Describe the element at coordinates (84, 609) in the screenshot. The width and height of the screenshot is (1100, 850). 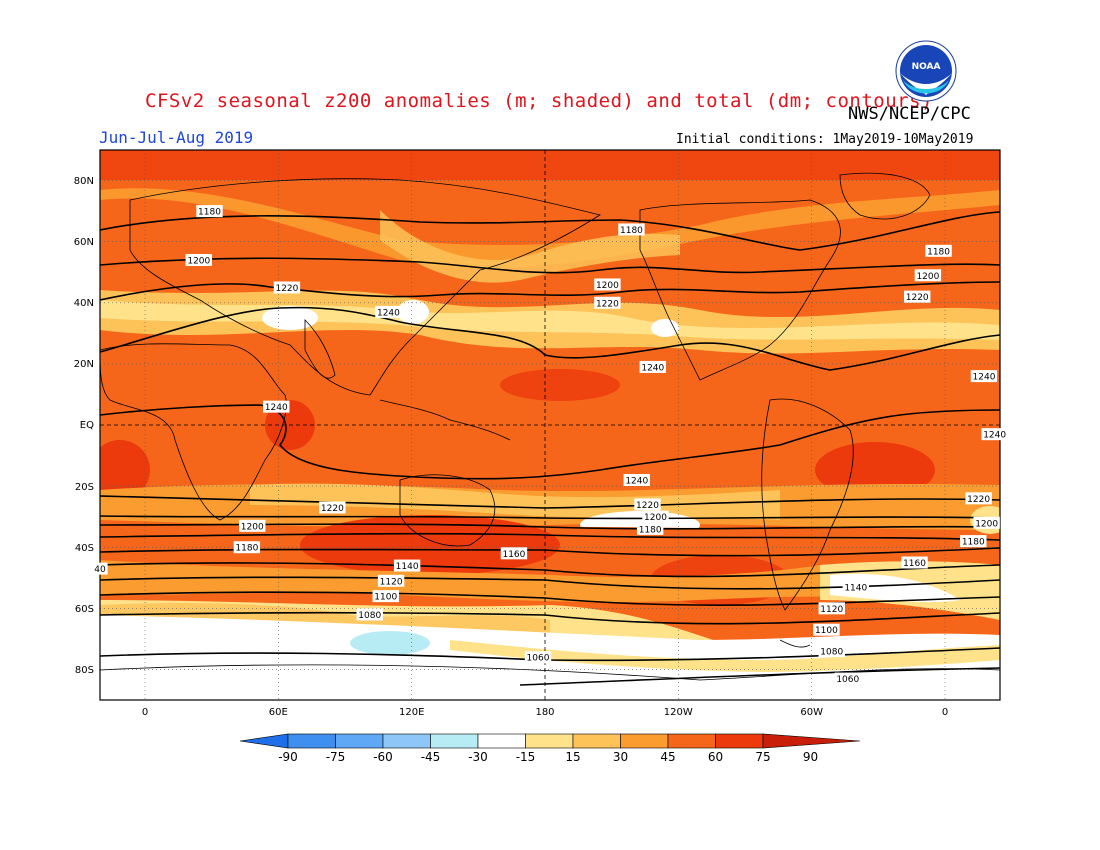
I see `lat-tick-label: 60S` at that location.